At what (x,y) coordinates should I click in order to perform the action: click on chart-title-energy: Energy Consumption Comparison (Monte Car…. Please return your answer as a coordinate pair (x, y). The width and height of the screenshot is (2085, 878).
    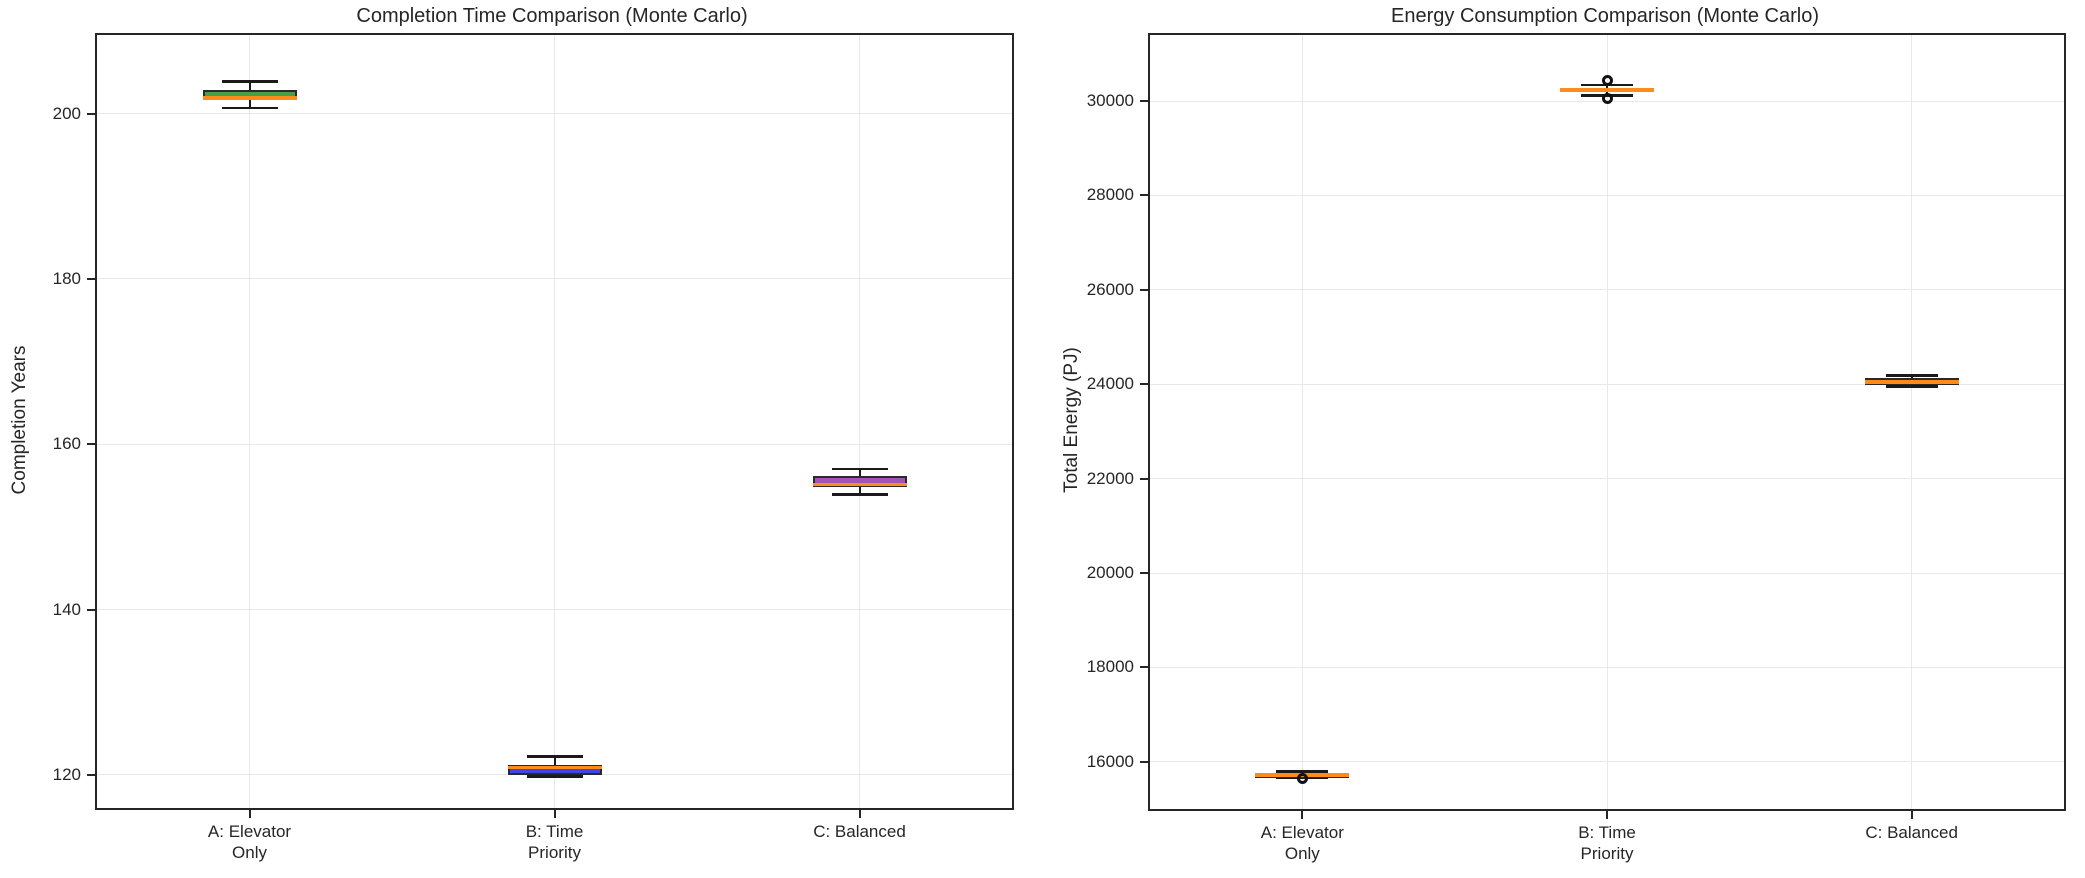
    Looking at the image, I should click on (1605, 16).